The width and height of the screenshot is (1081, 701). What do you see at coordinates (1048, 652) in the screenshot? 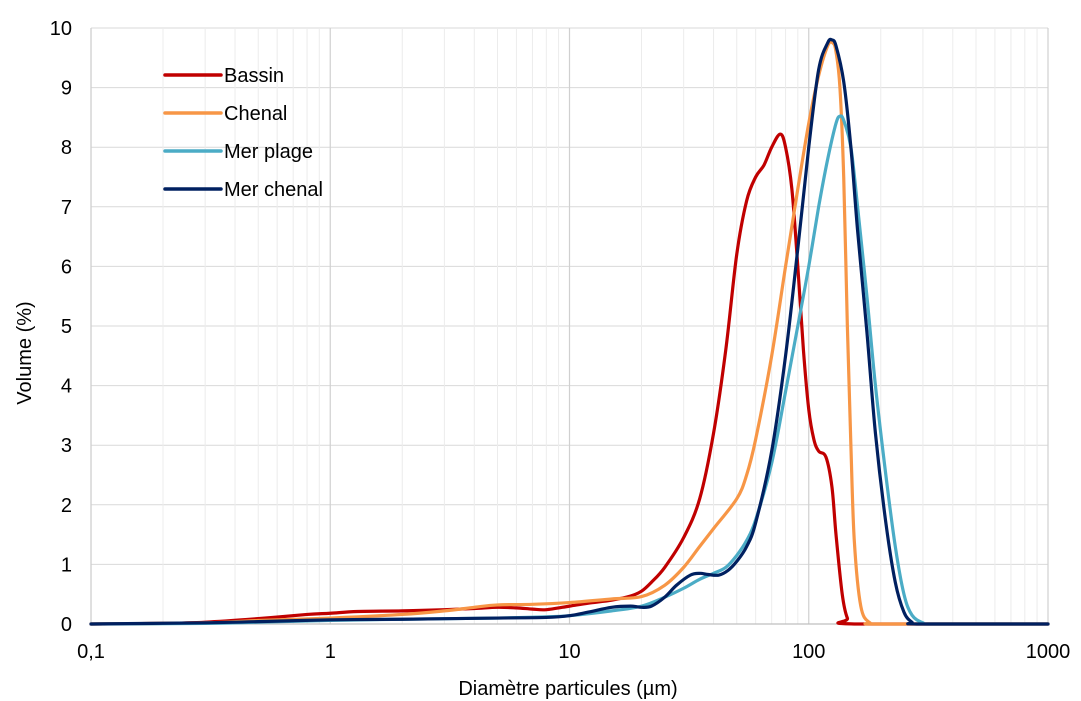
I see `x-tick-label: 1000` at bounding box center [1048, 652].